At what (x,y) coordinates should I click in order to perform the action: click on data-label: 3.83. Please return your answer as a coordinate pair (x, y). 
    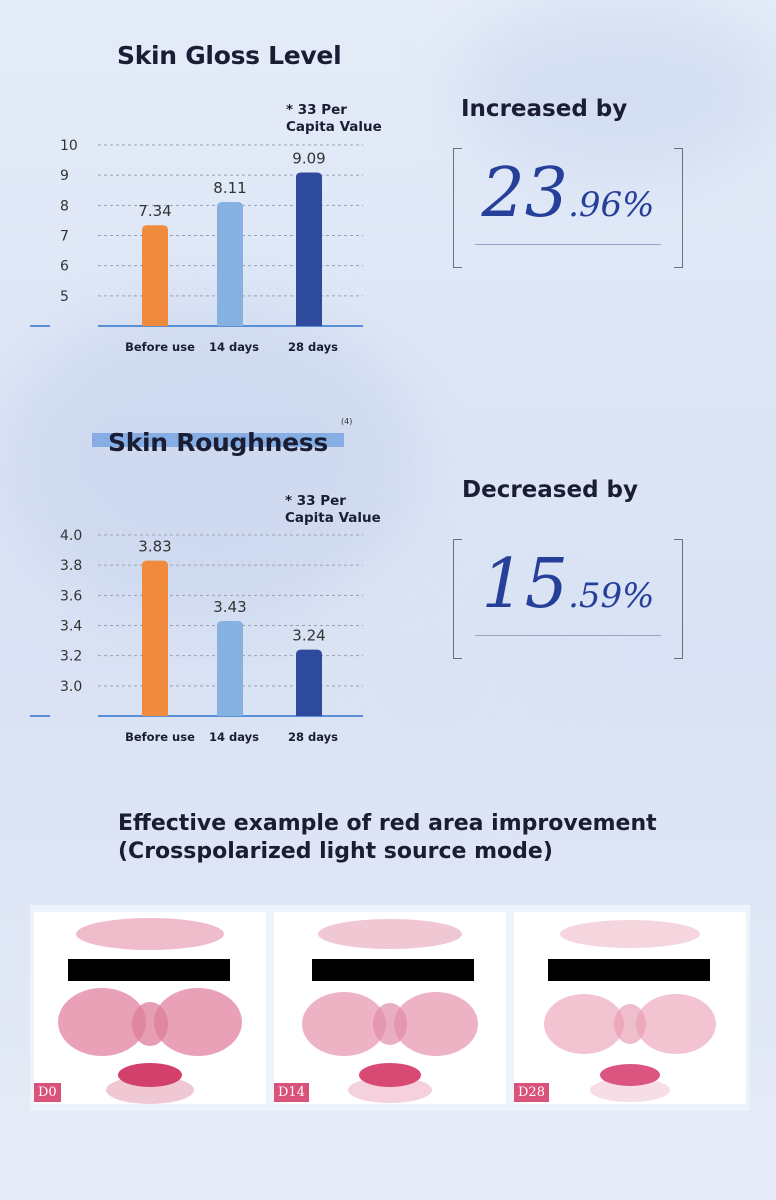
    Looking at the image, I should click on (154, 547).